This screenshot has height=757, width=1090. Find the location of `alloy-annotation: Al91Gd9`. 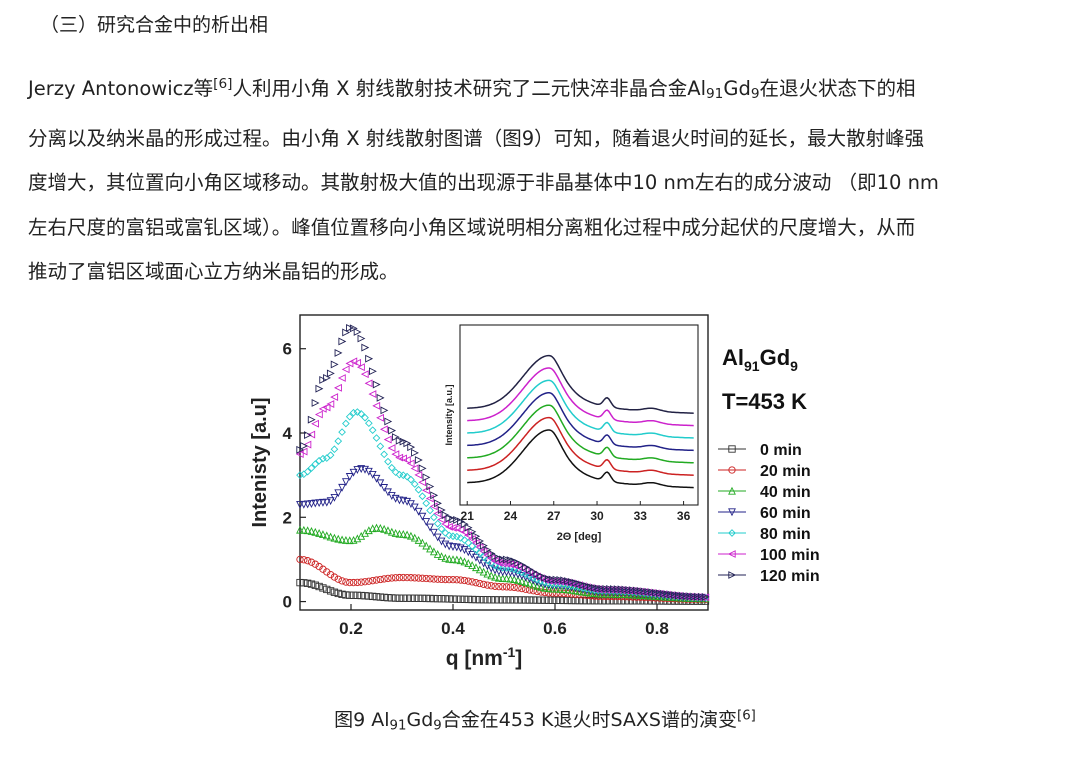

alloy-annotation: Al91Gd9 is located at coordinates (760, 359).